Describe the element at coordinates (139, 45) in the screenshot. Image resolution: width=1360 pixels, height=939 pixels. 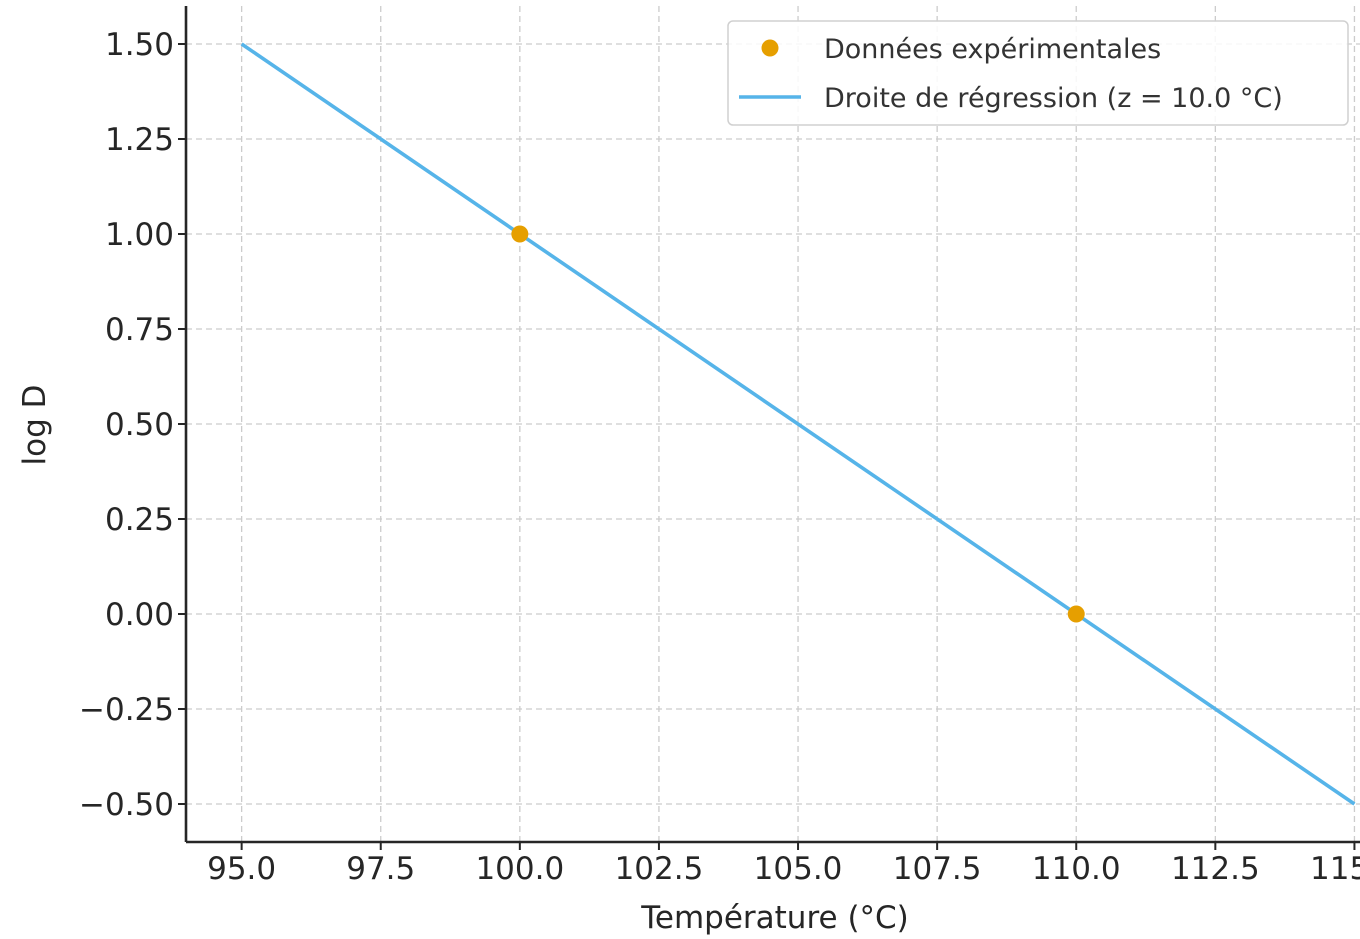
I see `y-tick-label: 1.50` at that location.